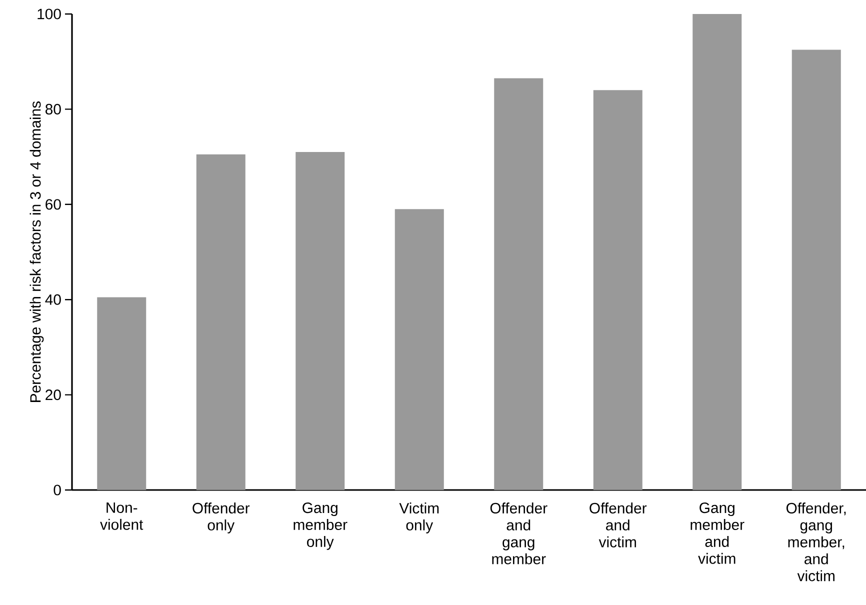  Describe the element at coordinates (37, 251) in the screenshot. I see `y-axis-title: Percentage with risk factors in 3 or 4 domains` at that location.